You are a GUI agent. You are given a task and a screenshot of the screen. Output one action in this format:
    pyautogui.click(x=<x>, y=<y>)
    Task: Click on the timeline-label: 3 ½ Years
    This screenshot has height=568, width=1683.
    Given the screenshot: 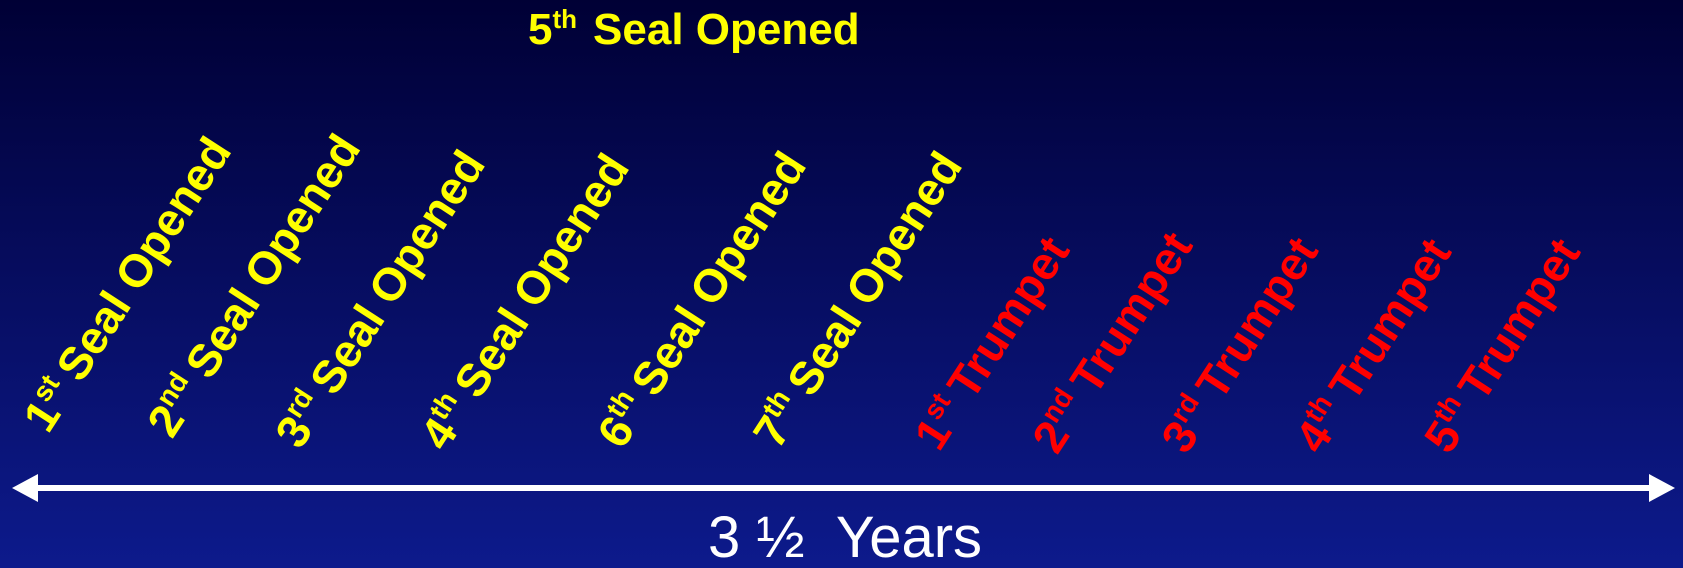 What is the action you would take?
    pyautogui.click(x=845, y=536)
    